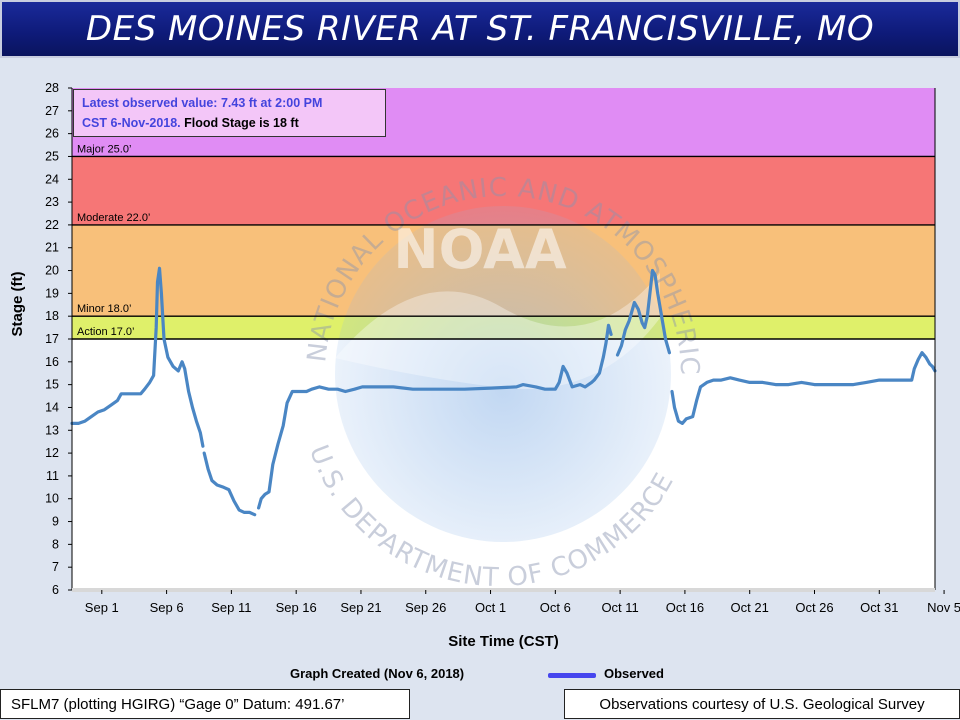 This screenshot has width=960, height=720. What do you see at coordinates (360, 607) in the screenshot?
I see `x-tick-label: Sep 21` at bounding box center [360, 607].